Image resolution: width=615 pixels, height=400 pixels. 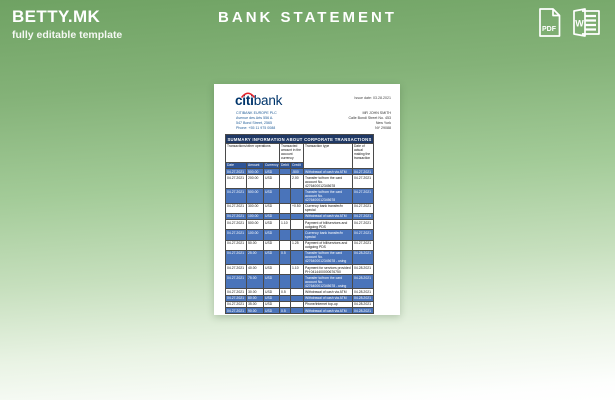 What do you see at coordinates (297, 182) in the screenshot?
I see `table-cell: 2.00` at bounding box center [297, 182].